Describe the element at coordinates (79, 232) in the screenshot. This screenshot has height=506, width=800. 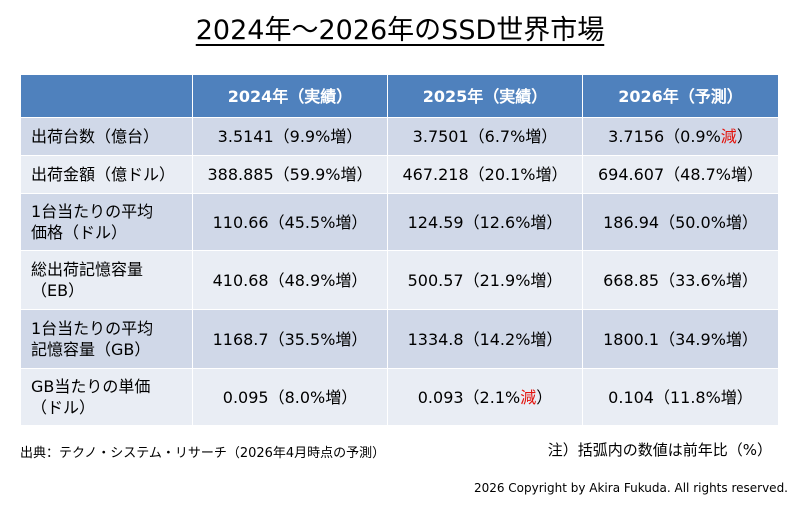
I see `row-label-line: 価格（ドル）` at that location.